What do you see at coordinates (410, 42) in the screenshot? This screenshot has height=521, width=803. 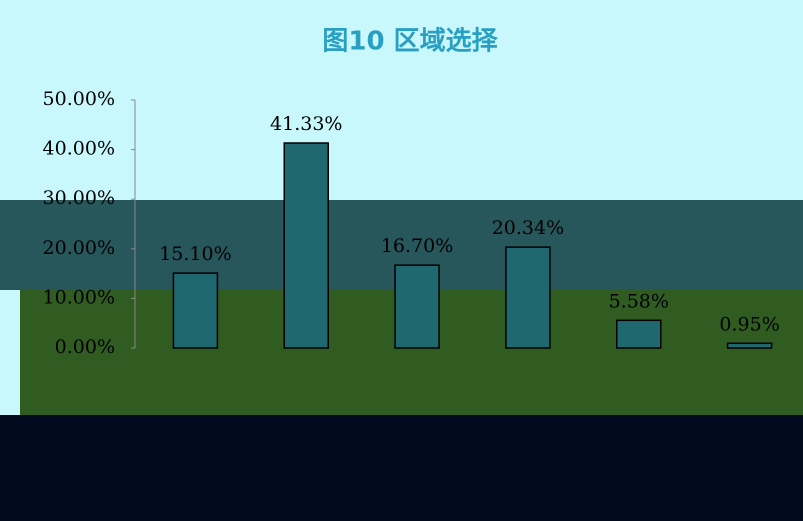 I see `chart-title: 图10 区域选择` at bounding box center [410, 42].